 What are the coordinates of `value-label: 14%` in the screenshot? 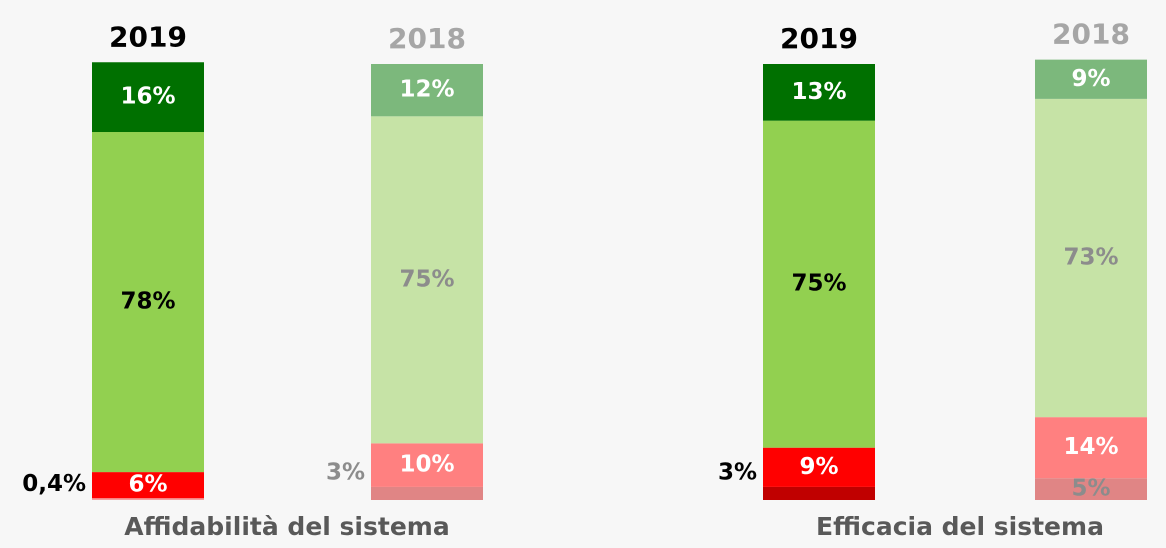 It's located at (1090, 447).